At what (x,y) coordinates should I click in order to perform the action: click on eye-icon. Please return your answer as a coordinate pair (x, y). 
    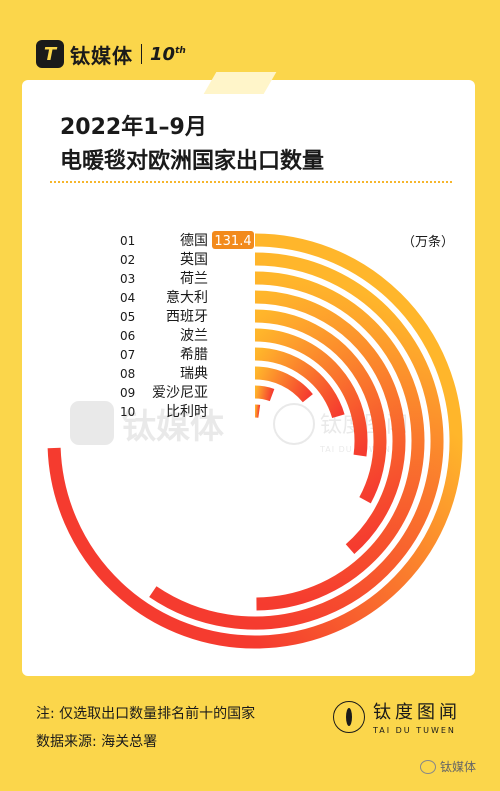
    Looking at the image, I should click on (349, 716).